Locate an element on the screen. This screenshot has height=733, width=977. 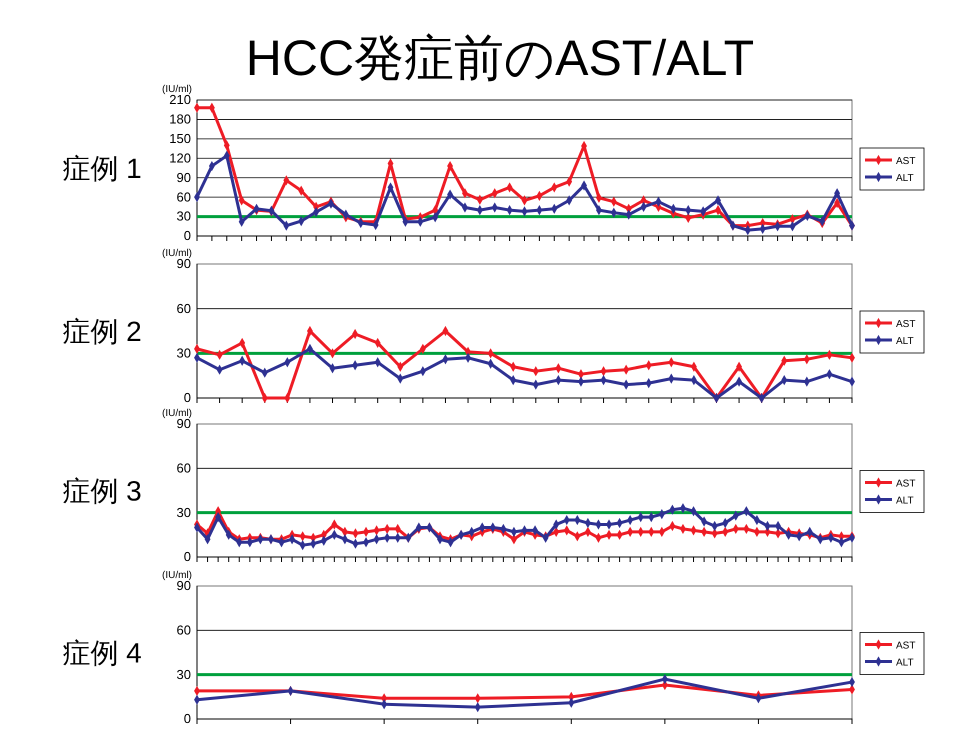
text: 症例 3 is located at coordinates (102, 491).